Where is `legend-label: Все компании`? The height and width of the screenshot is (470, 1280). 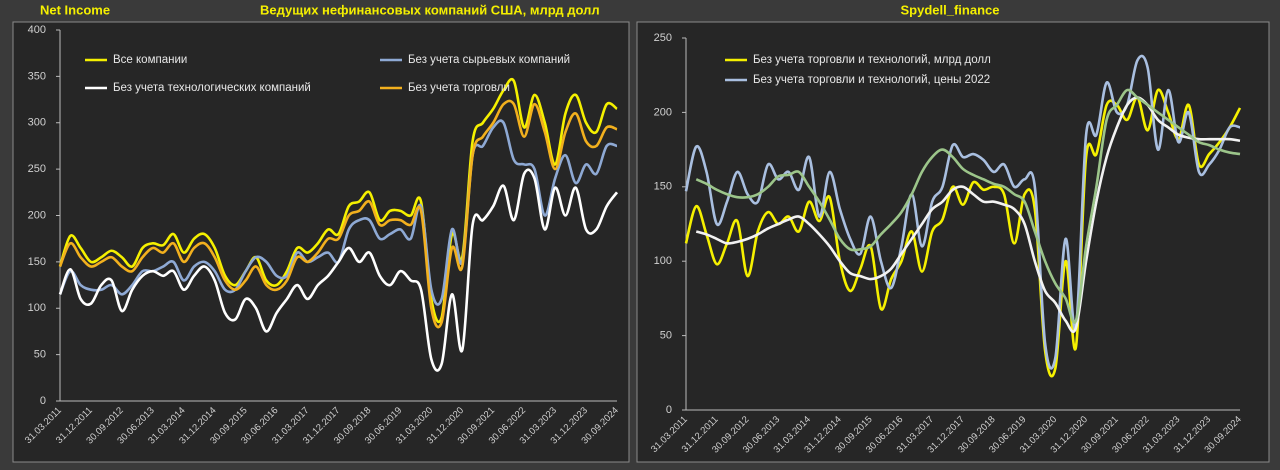
legend-label: Все компании is located at coordinates (150, 60).